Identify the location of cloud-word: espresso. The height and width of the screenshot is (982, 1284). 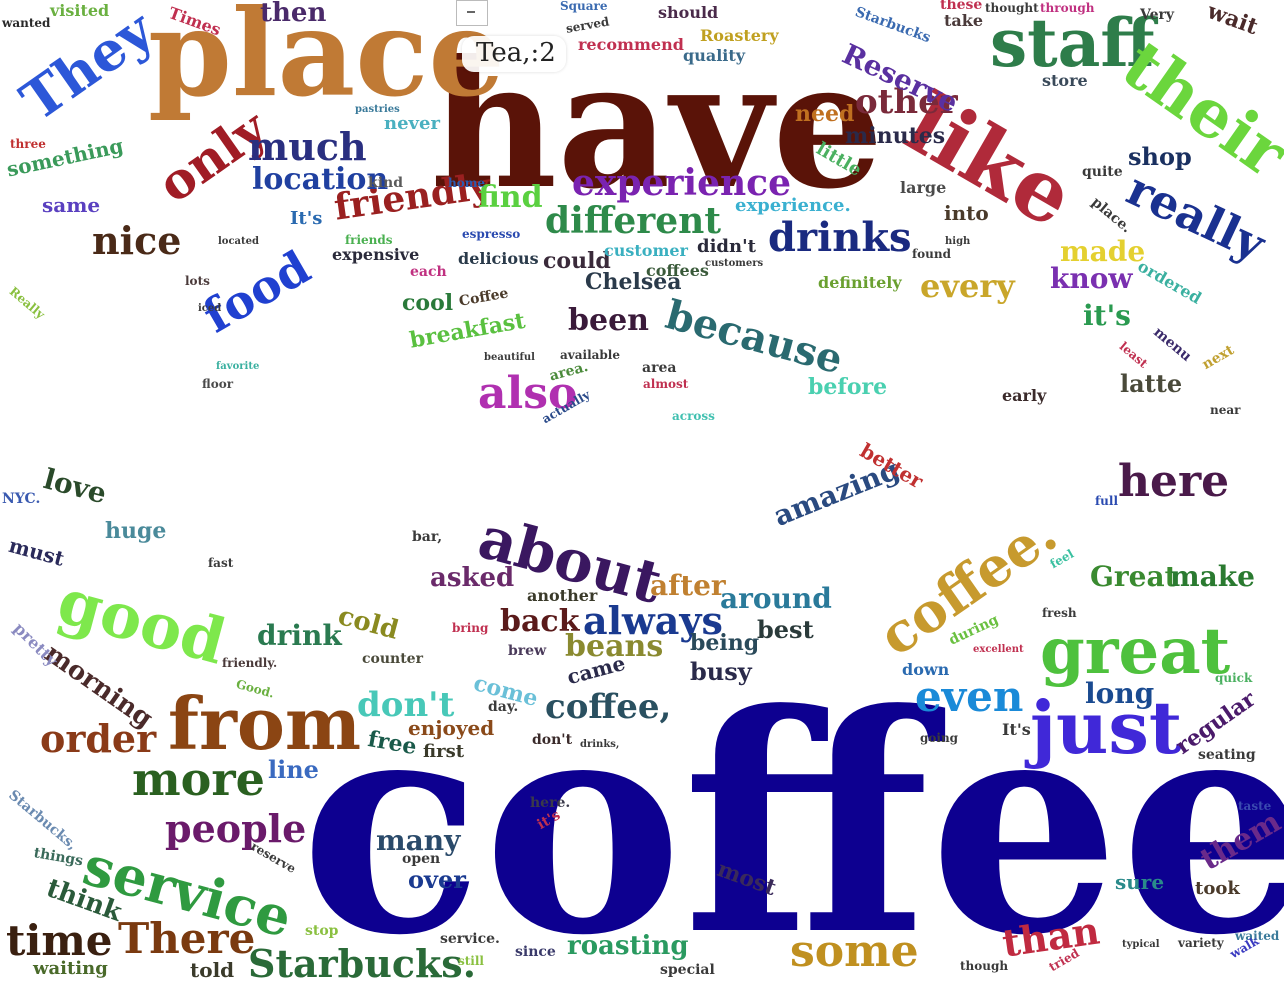
(491, 234).